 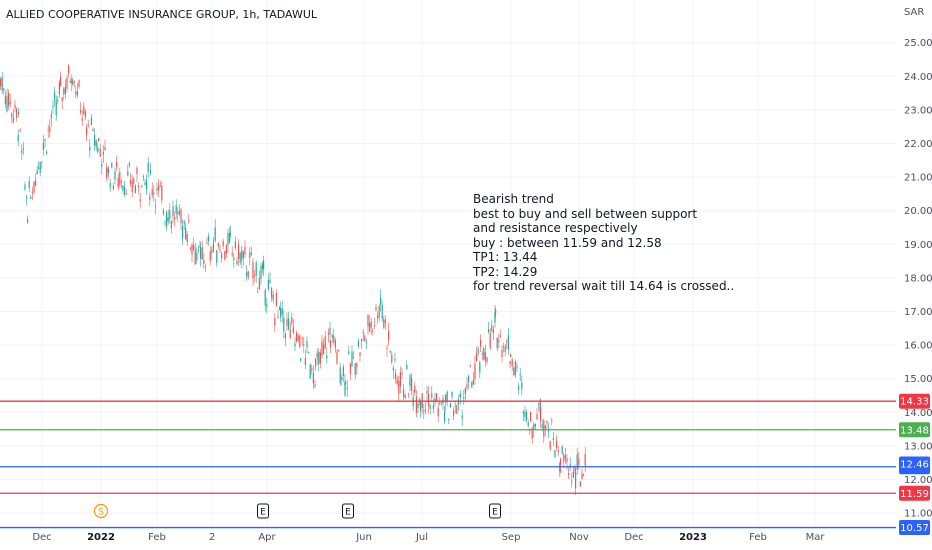 I want to click on currency-label: SAR, so click(x=914, y=12).